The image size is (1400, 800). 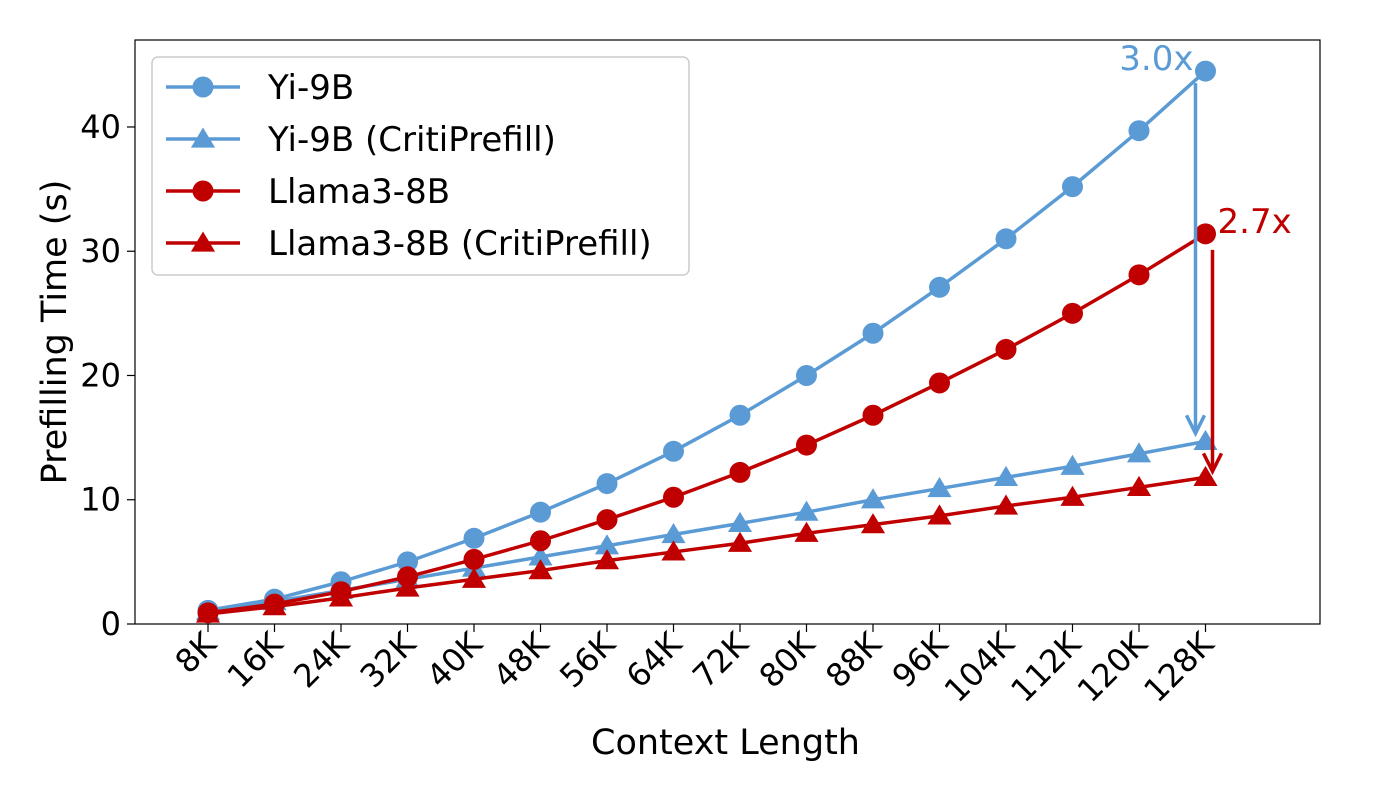 I want to click on legend-label: Llama3-8B, so click(x=359, y=192).